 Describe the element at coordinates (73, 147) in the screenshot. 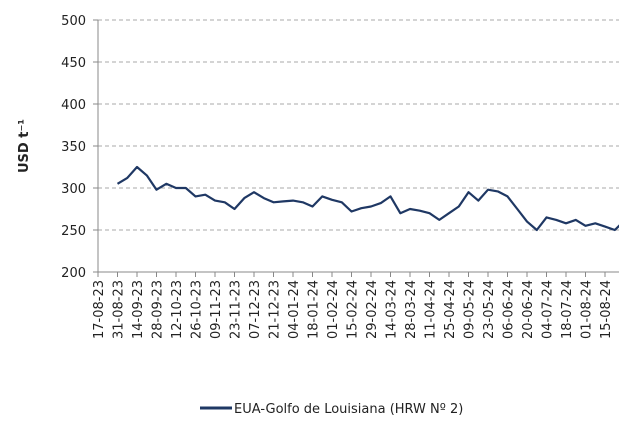

I see `y-tick-label: 350` at that location.